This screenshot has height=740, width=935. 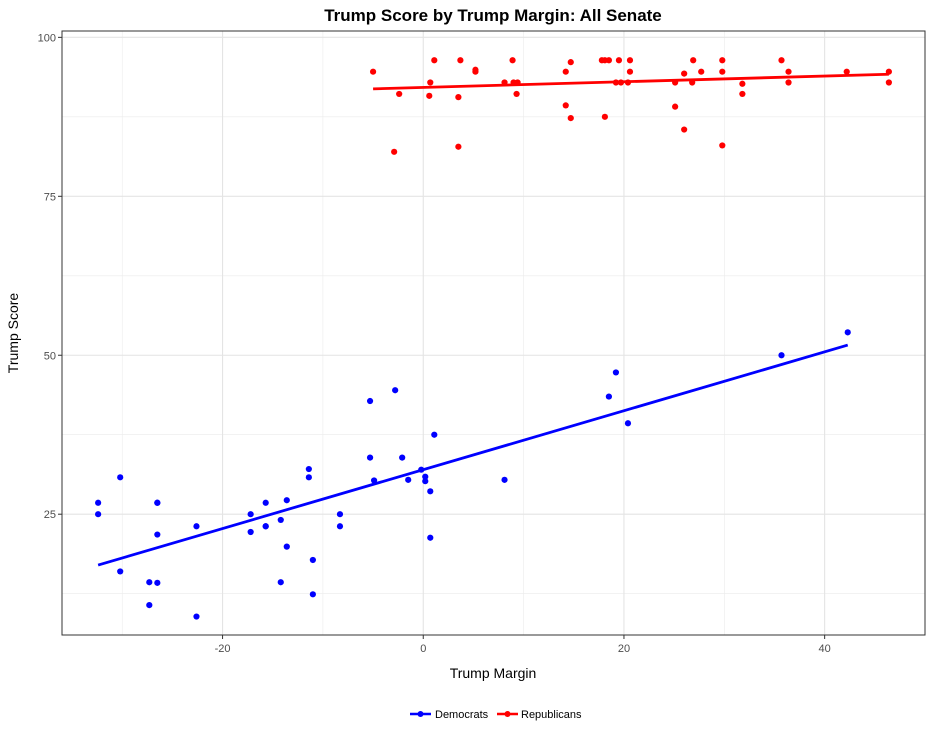 What do you see at coordinates (423, 649) in the screenshot?
I see `x-tick-label-1: 0` at bounding box center [423, 649].